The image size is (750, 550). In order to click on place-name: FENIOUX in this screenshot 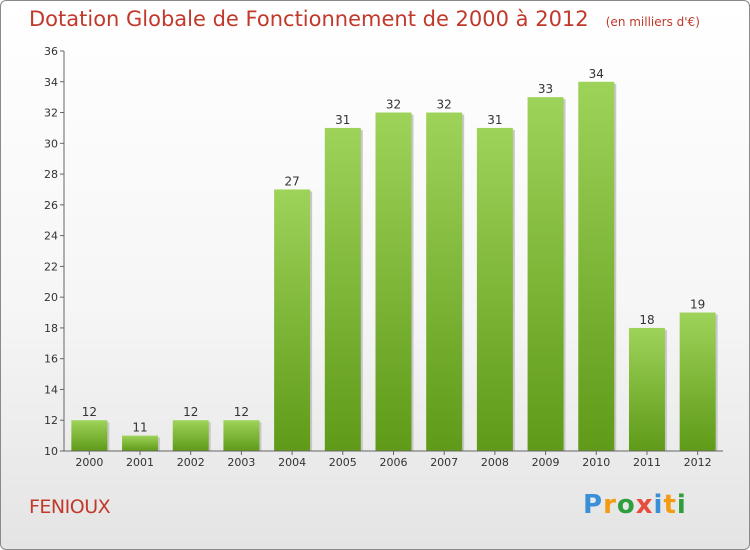, I will do `click(70, 507)`.